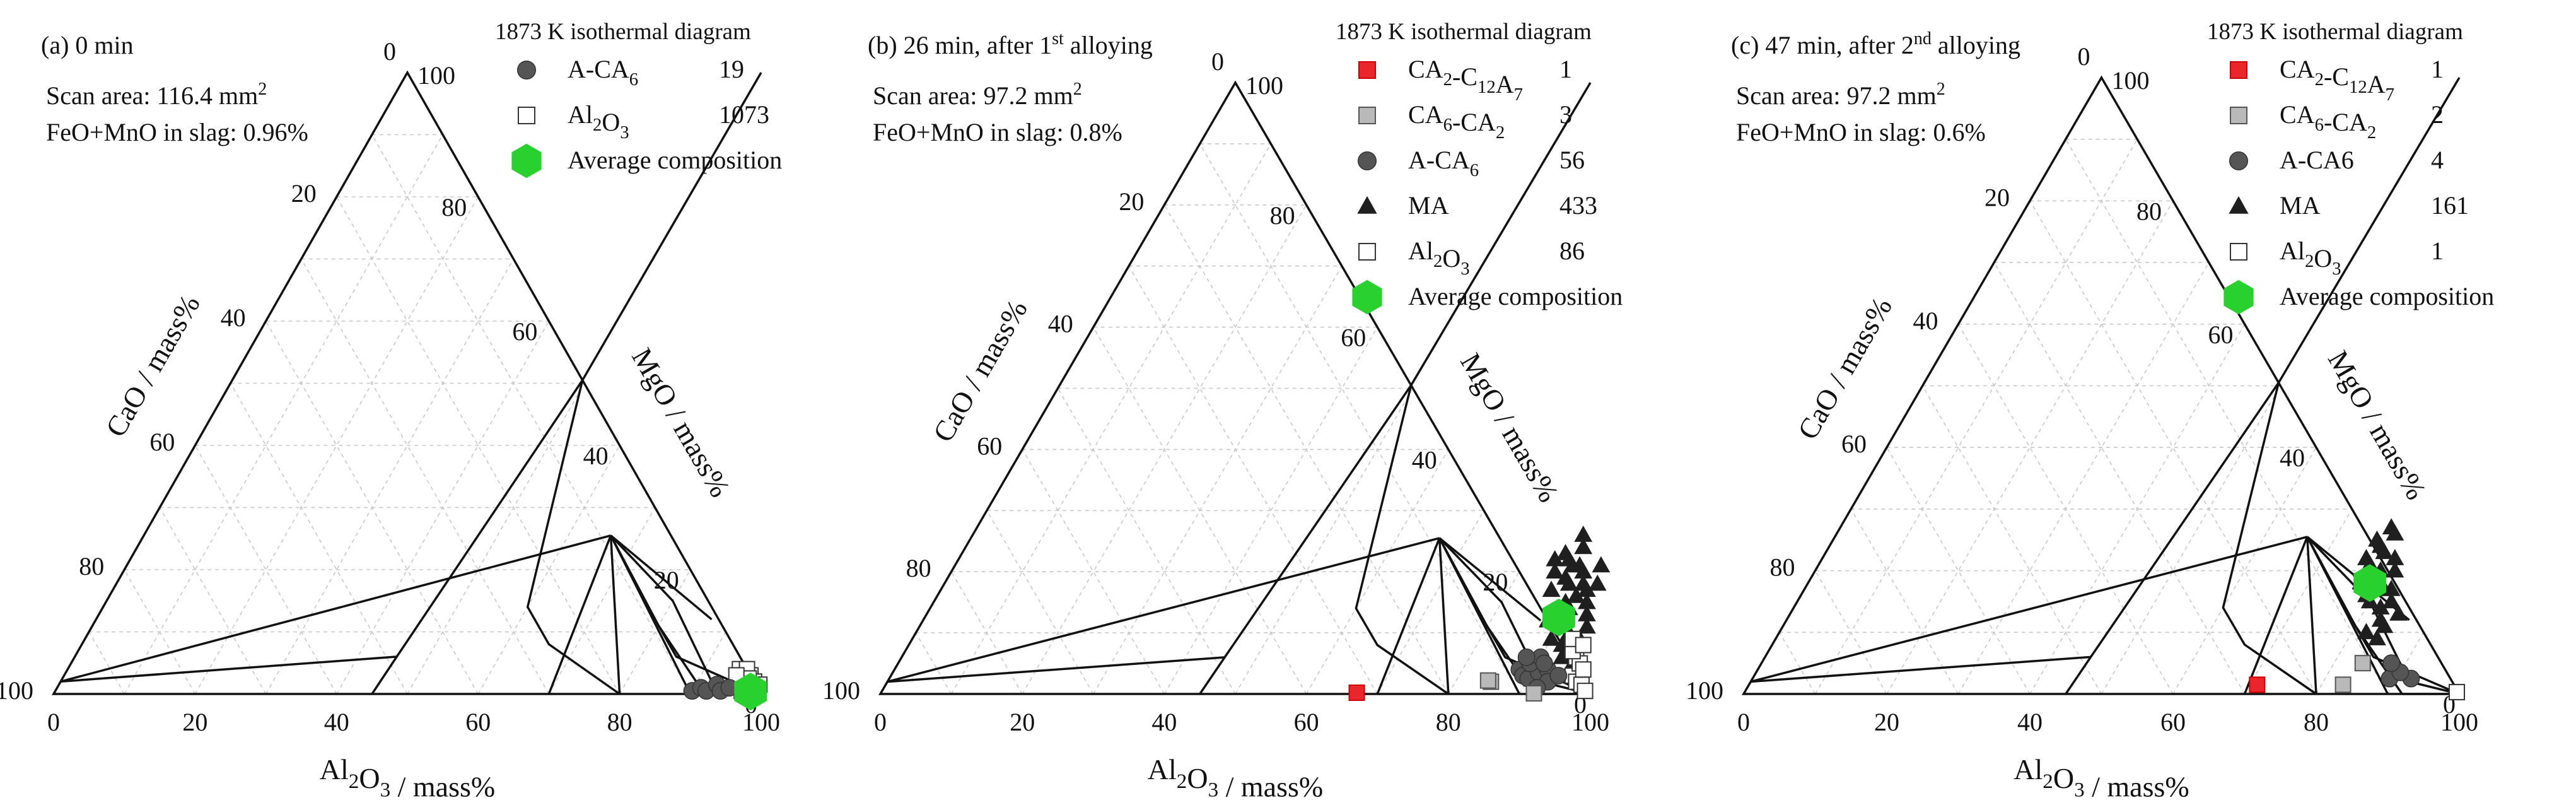 This screenshot has height=805, width=2576. I want to click on legend-count: 19, so click(732, 69).